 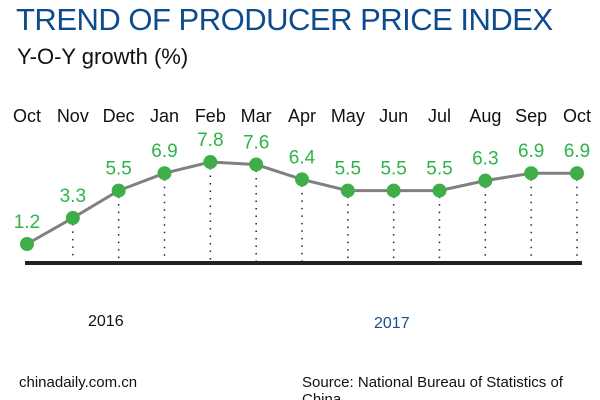 What do you see at coordinates (256, 143) in the screenshot?
I see `data-label: 7.6` at bounding box center [256, 143].